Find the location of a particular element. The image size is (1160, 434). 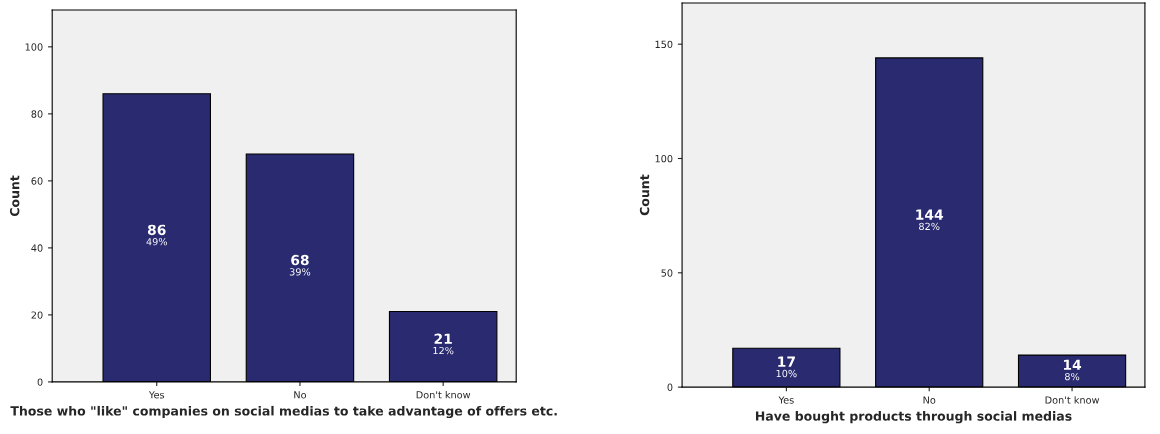

x-axis-title: Have bought products through social medias is located at coordinates (913, 417).